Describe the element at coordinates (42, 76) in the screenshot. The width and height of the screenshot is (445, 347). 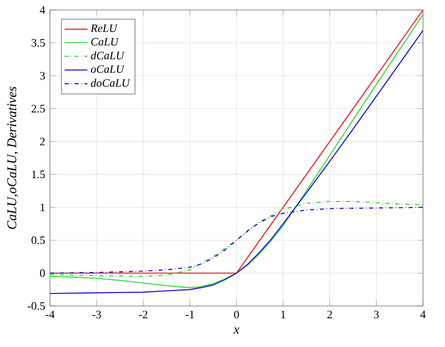
I see `y-tick-label: 3` at that location.